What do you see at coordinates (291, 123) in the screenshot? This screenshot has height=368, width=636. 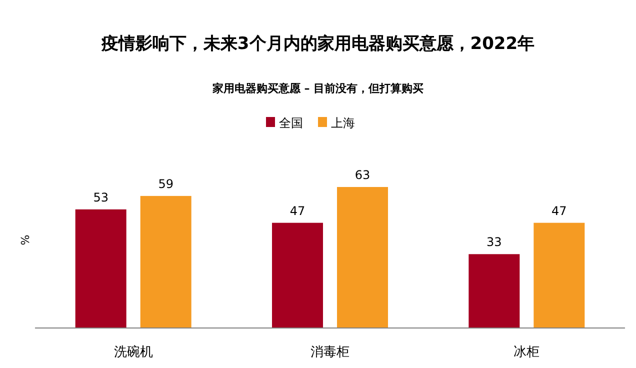 I see `legend-label: 全国` at bounding box center [291, 123].